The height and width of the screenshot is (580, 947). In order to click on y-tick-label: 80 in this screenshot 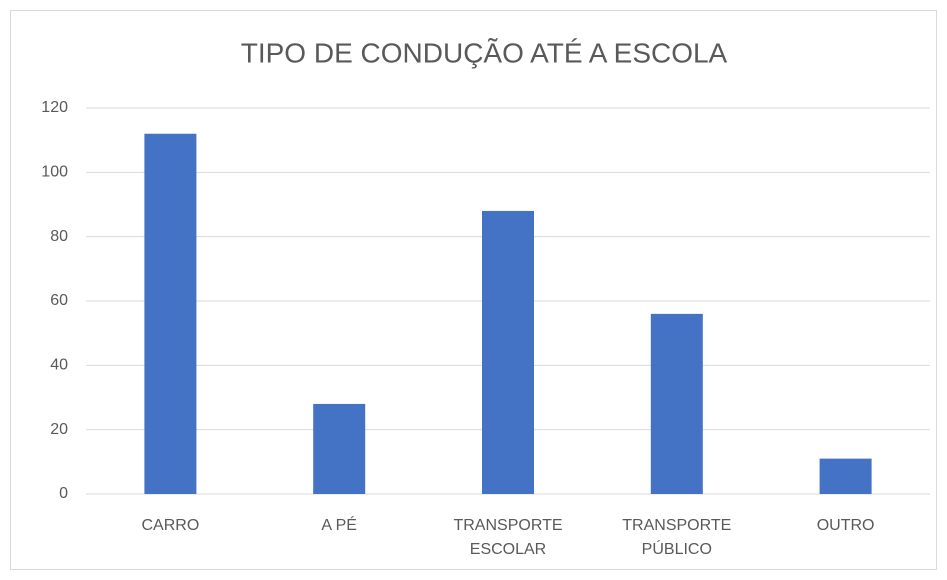, I will do `click(59, 236)`.